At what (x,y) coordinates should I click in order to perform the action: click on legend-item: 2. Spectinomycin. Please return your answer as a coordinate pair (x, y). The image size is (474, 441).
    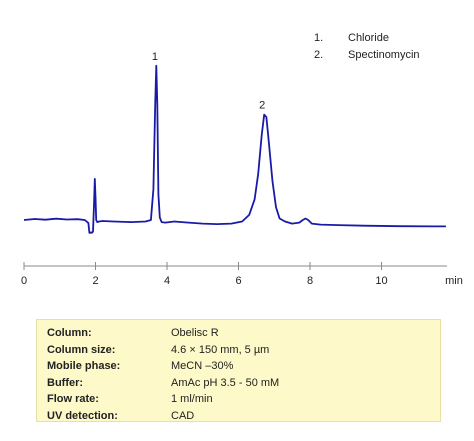
    Looking at the image, I should click on (367, 55).